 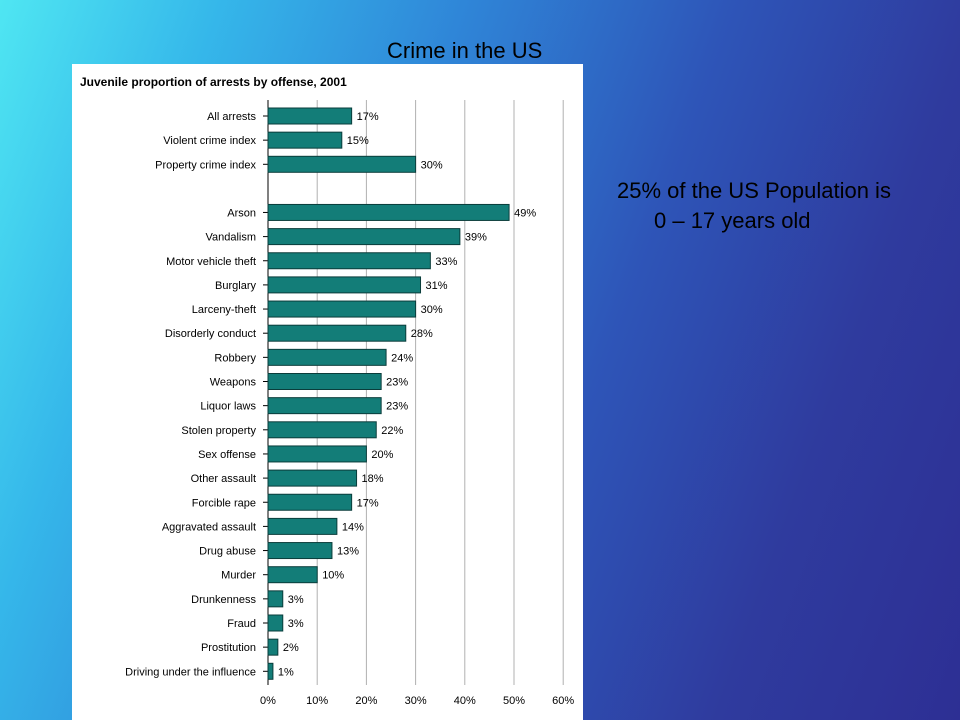 I want to click on category-label: Drug abuse, so click(x=227, y=552).